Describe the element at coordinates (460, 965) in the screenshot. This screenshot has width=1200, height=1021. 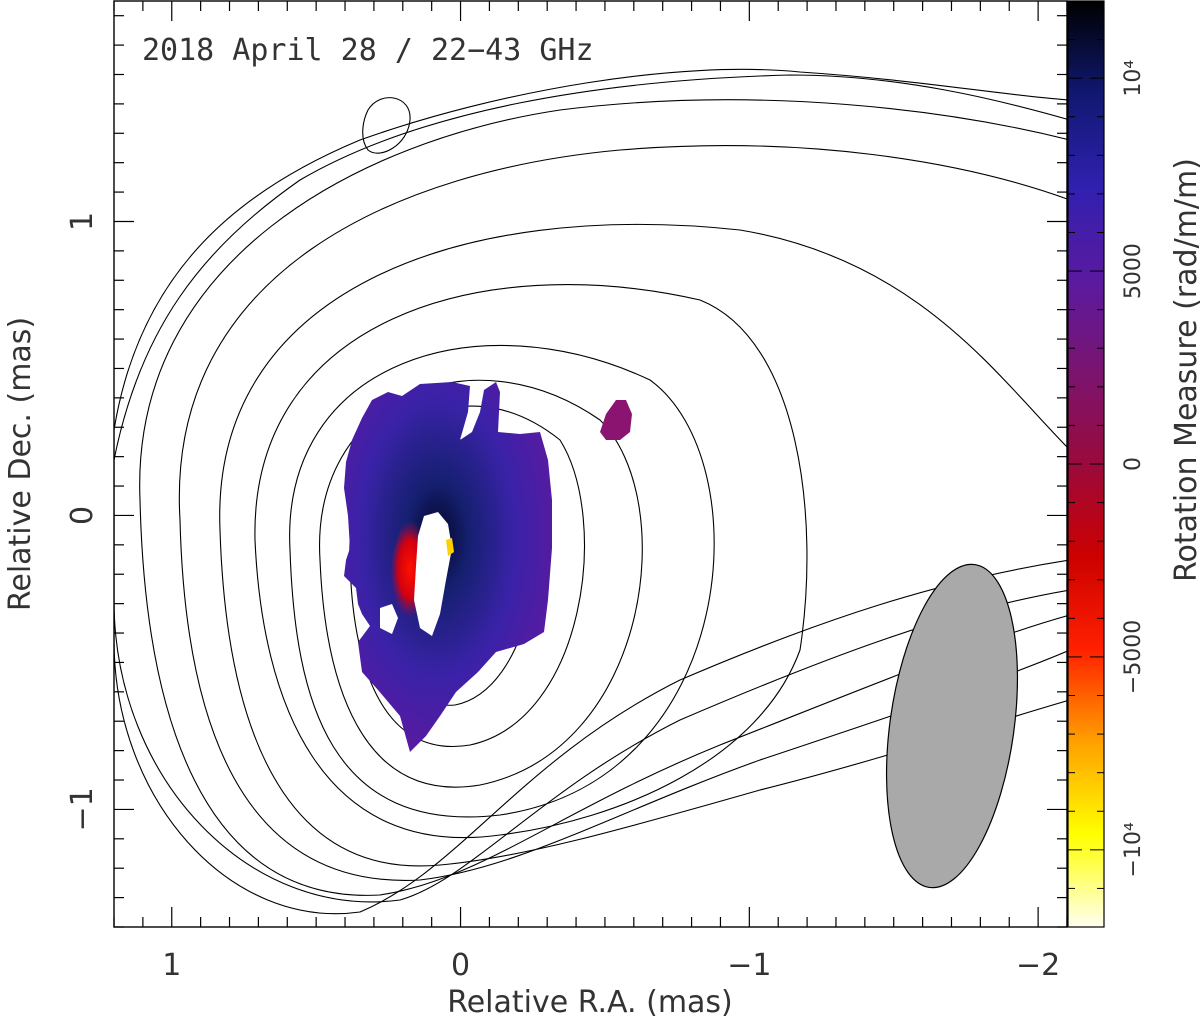
I see `x-tick-label: 0` at that location.